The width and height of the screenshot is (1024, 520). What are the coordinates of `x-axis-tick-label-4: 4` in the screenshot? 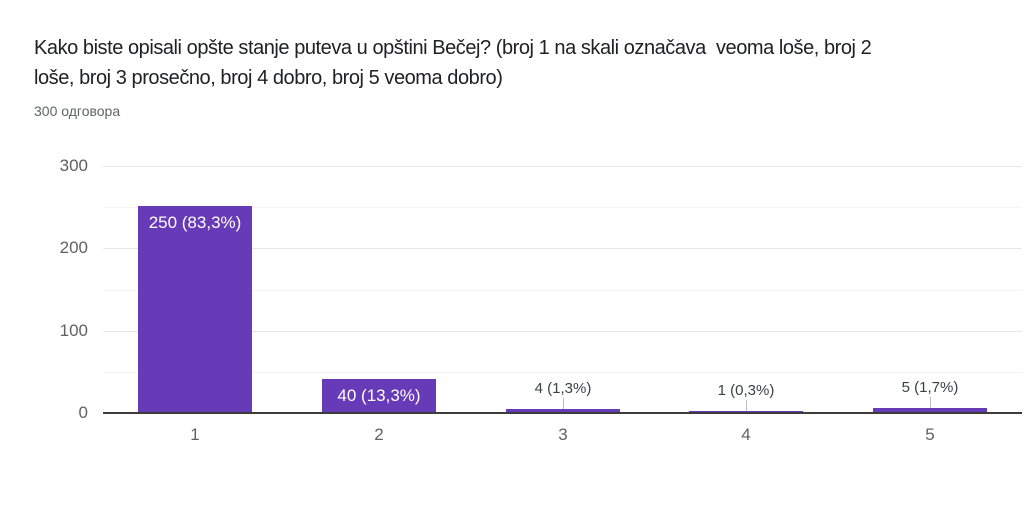 It's located at (746, 434).